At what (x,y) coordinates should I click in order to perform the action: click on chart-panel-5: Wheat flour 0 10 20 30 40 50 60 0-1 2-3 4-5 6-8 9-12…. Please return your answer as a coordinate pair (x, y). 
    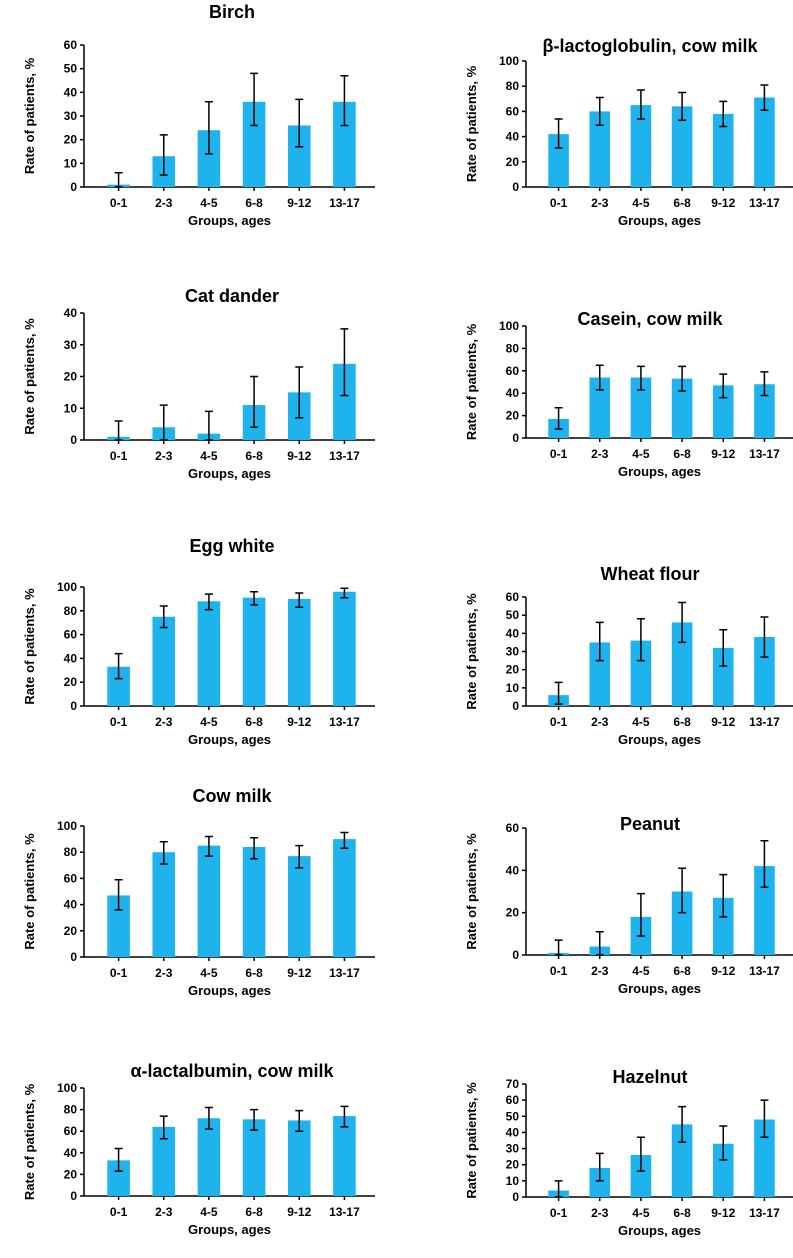
    Looking at the image, I should click on (628, 655).